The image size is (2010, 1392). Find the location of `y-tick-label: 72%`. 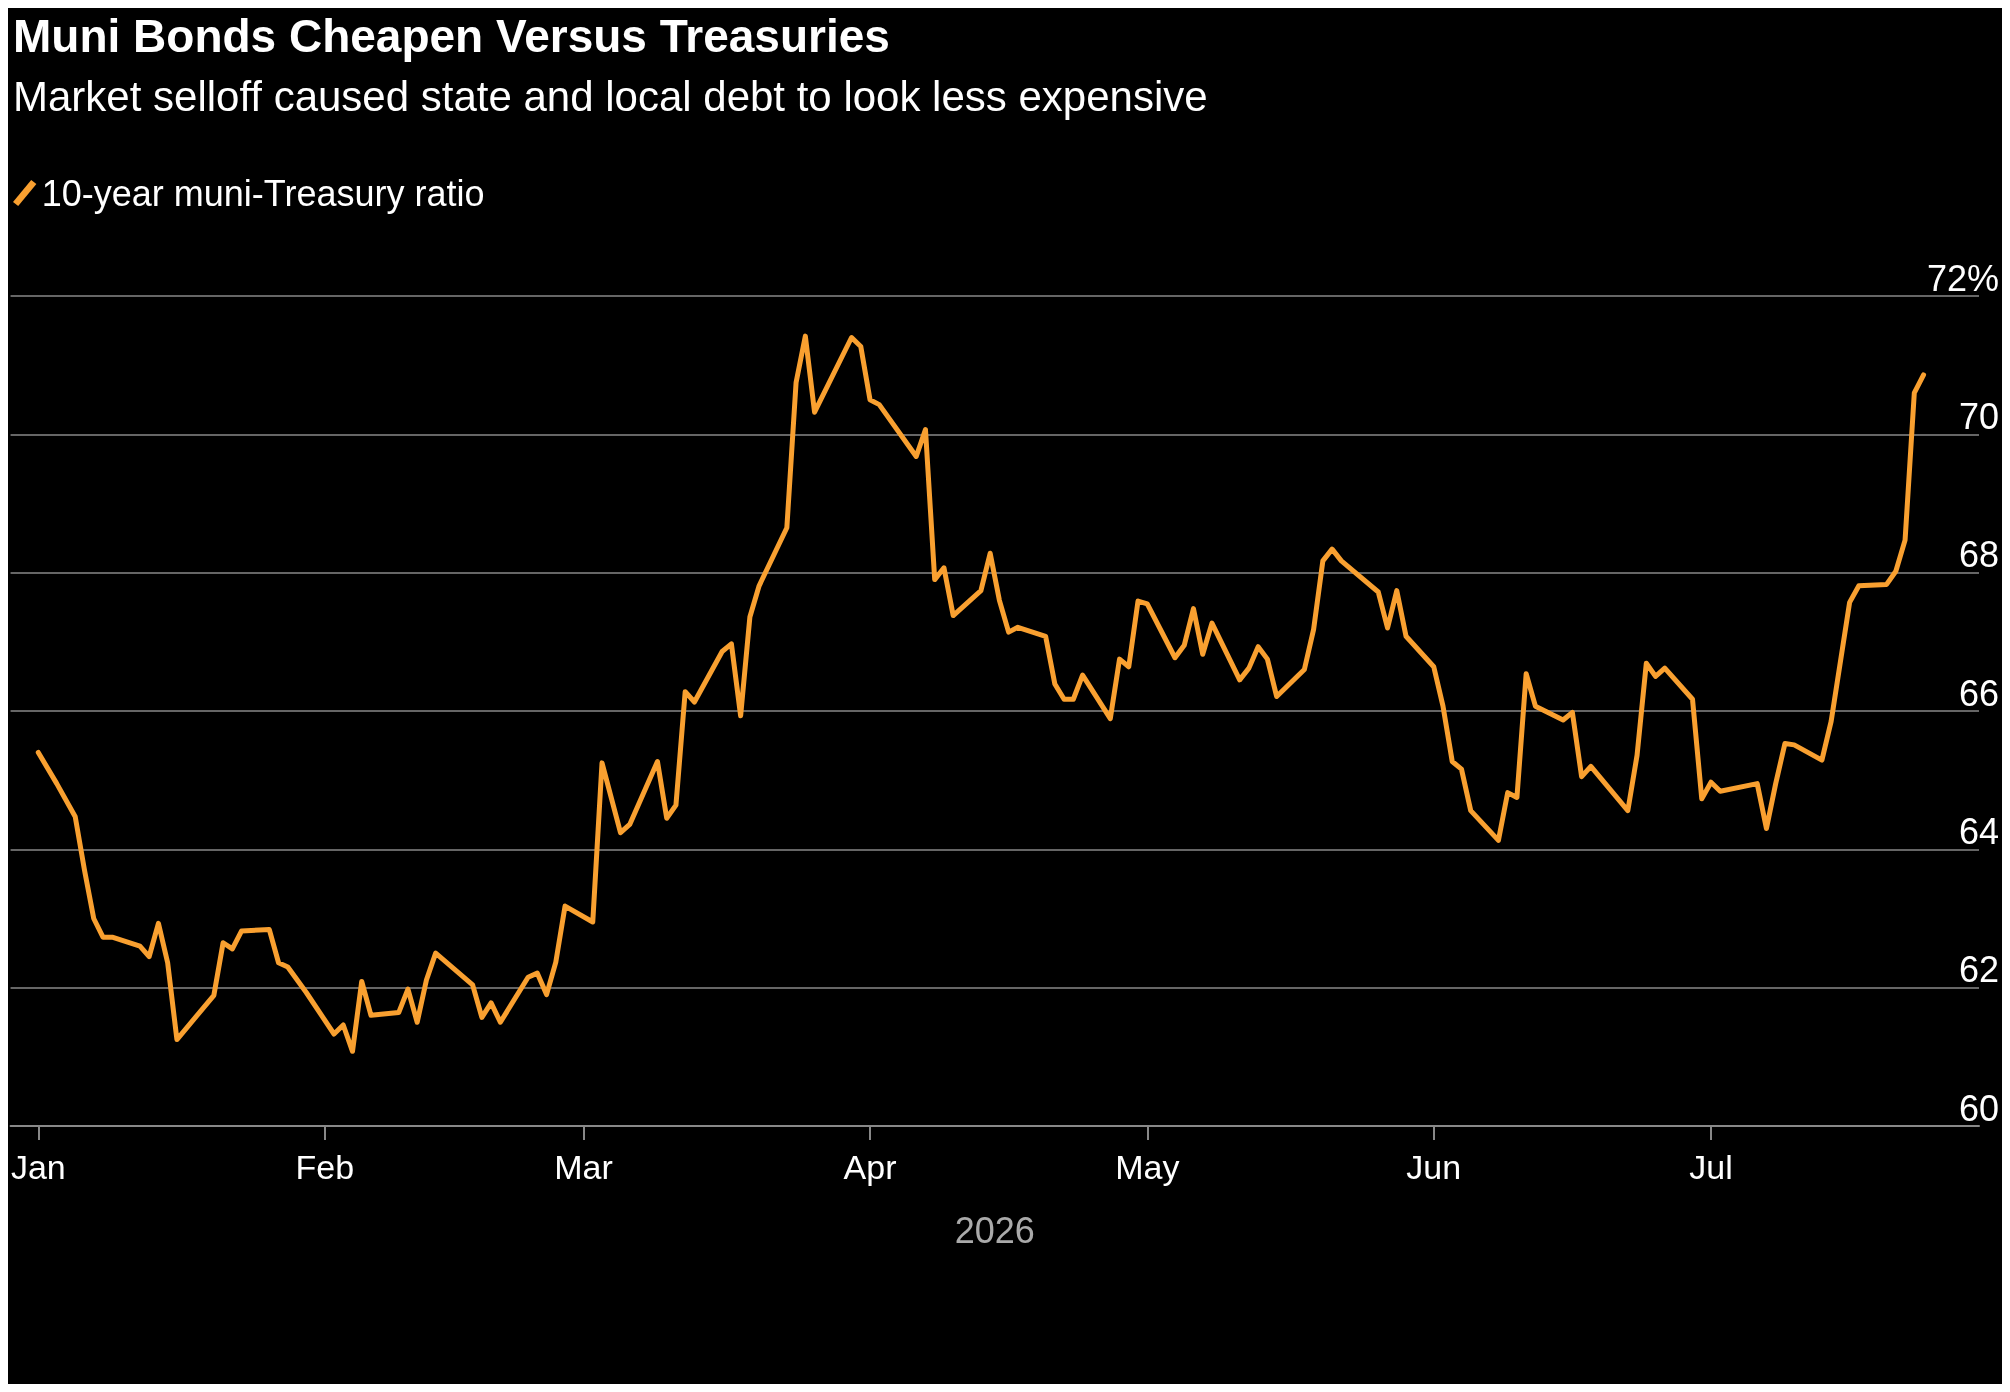

y-tick-label: 72% is located at coordinates (1962, 278).